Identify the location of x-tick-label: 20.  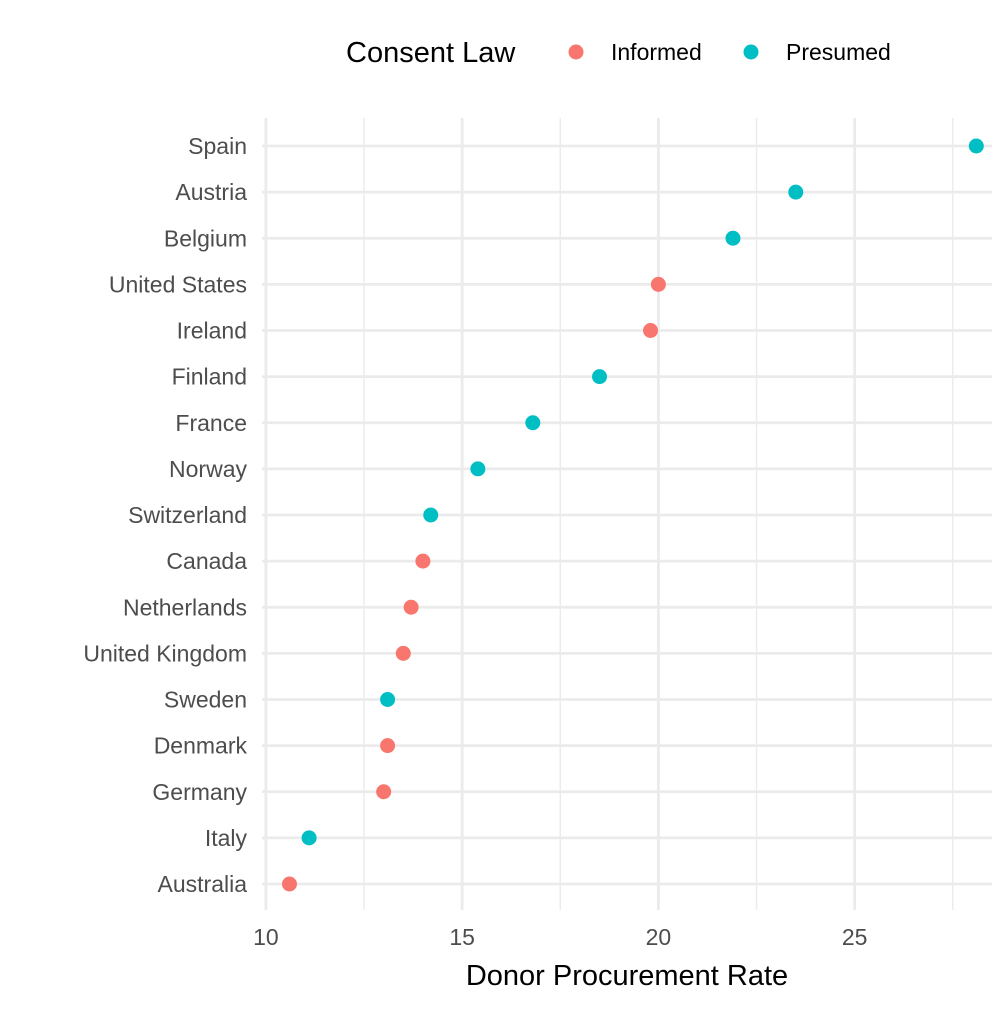
(659, 937).